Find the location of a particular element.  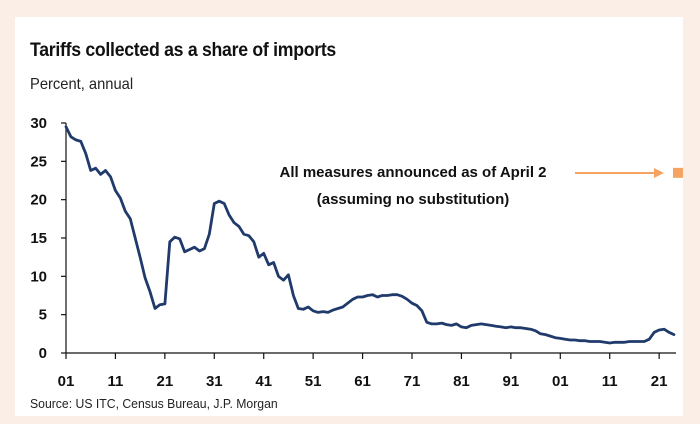

x-tick-label: 61 is located at coordinates (362, 381).